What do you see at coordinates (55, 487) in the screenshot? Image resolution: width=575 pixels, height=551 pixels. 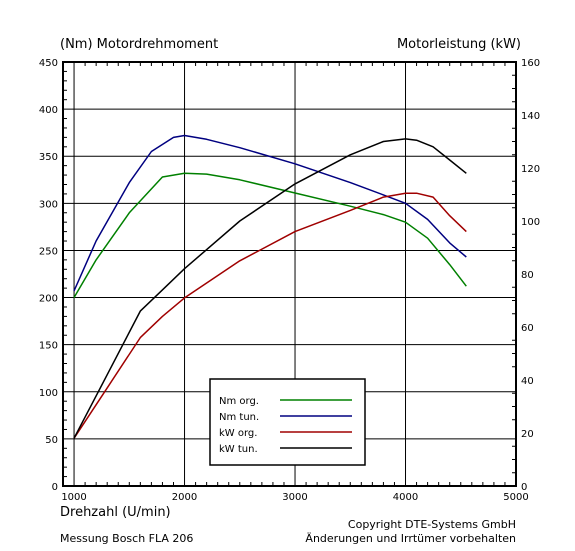 I see `y-left-tick-label: 0` at bounding box center [55, 487].